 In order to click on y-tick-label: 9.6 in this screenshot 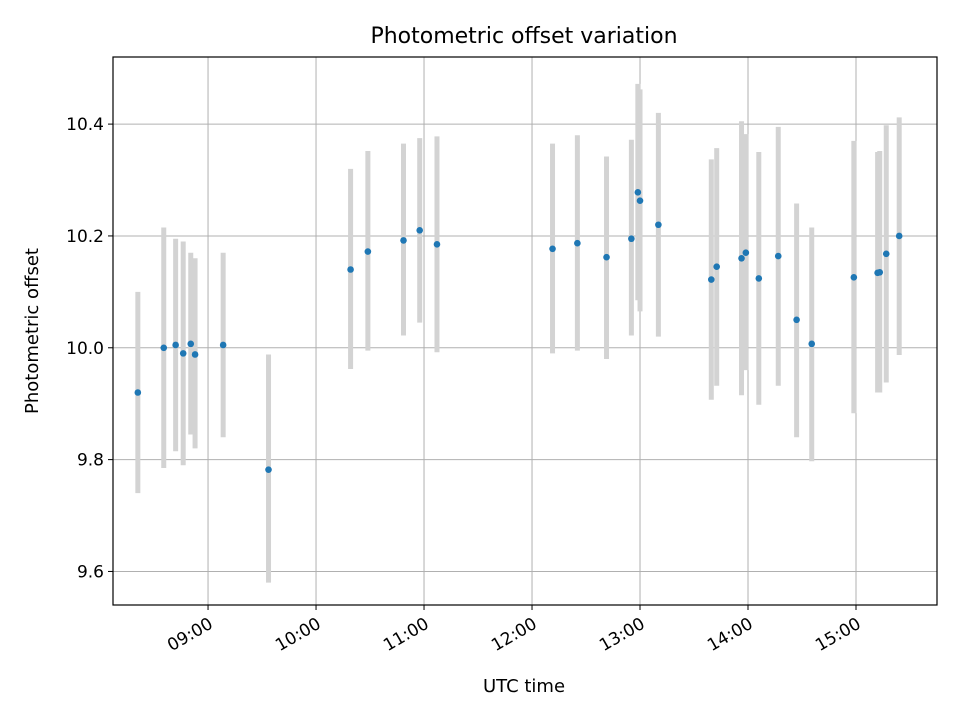, I will do `click(90, 572)`.